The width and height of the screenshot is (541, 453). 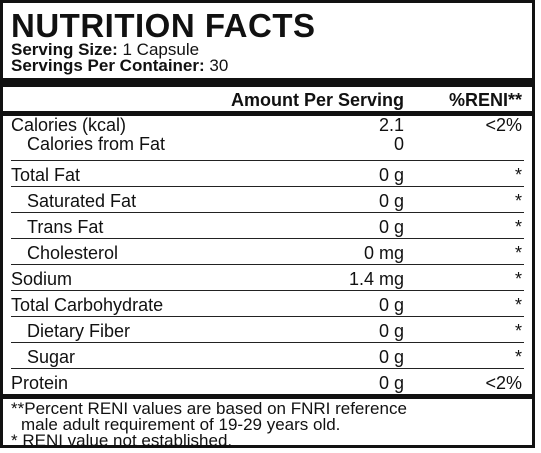 I want to click on table-row: Saturated Fat 0 g *, so click(x=267, y=199).